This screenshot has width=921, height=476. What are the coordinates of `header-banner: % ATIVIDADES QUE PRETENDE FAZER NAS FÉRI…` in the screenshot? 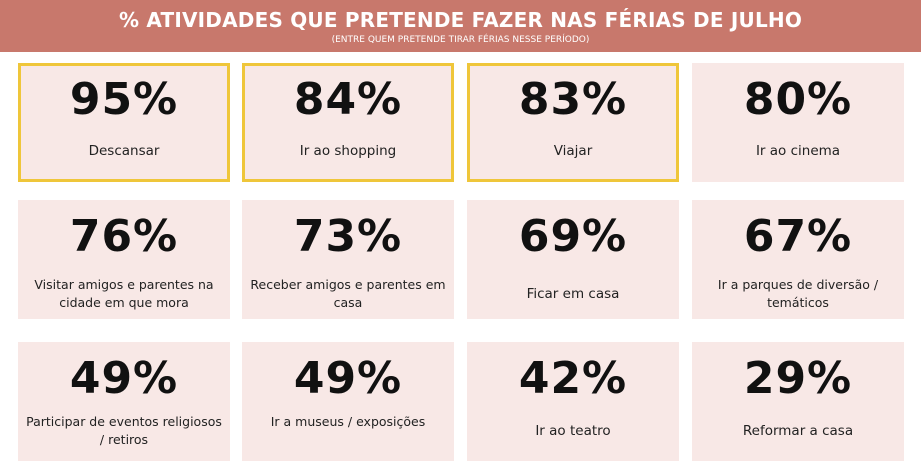 It's located at (460, 26).